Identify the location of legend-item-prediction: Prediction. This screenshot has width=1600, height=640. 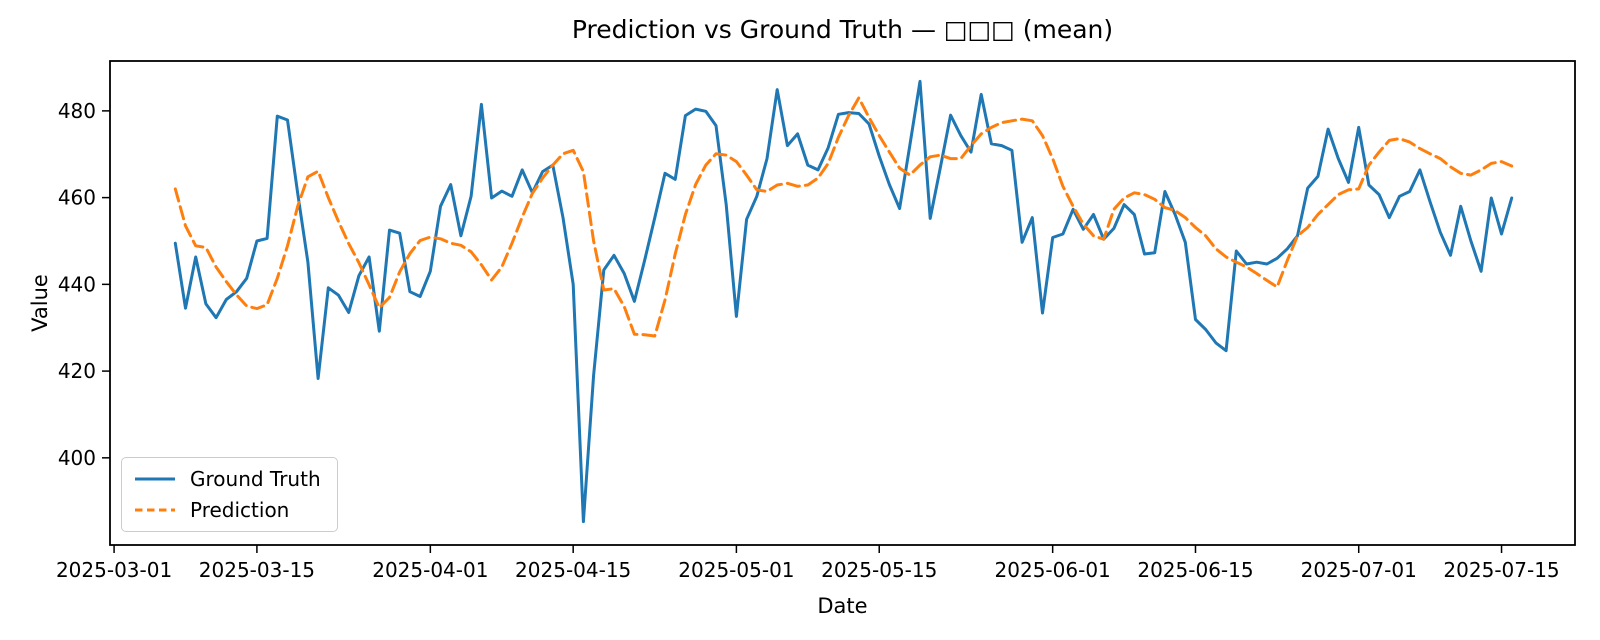
(227, 510).